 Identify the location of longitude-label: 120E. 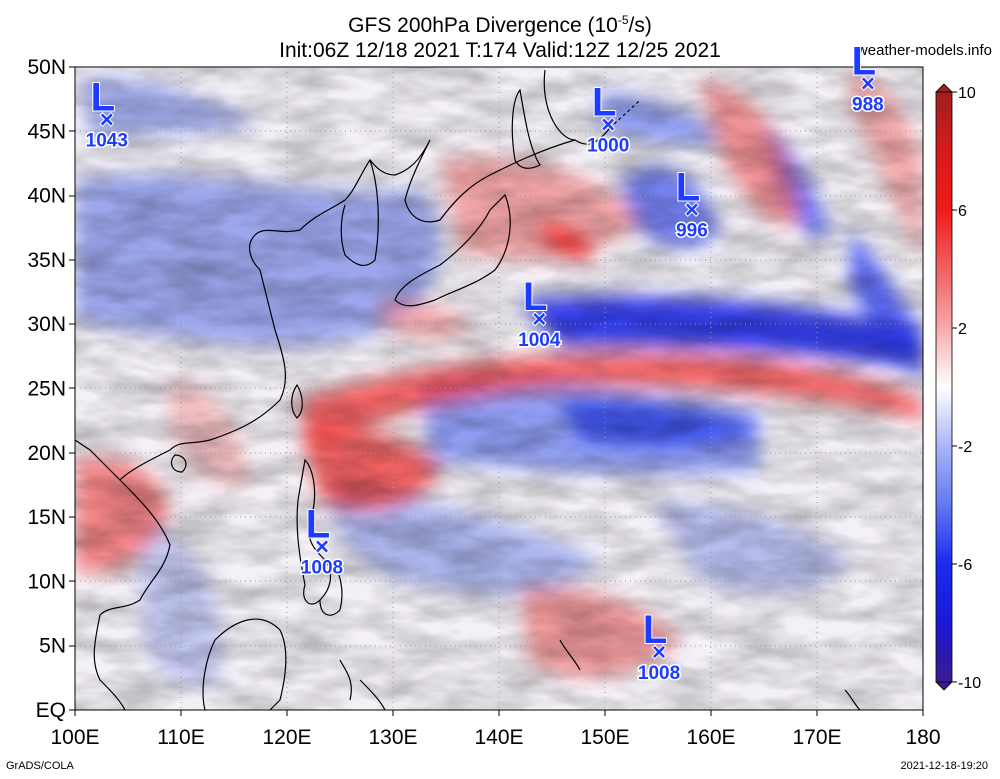
(286, 737).